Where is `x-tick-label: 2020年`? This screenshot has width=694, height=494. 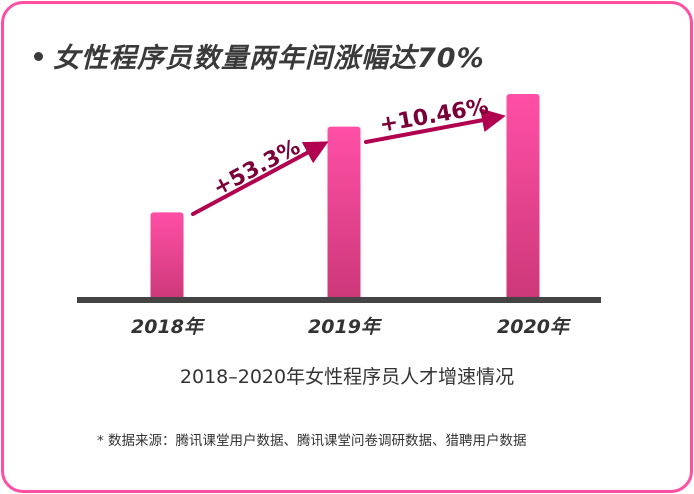 x-tick-label: 2020年 is located at coordinates (534, 327).